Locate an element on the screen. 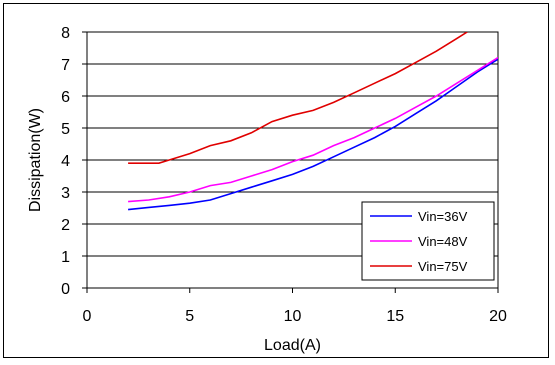 This screenshot has width=555, height=365. y-axis-label: Dissipation(W) is located at coordinates (35, 160).